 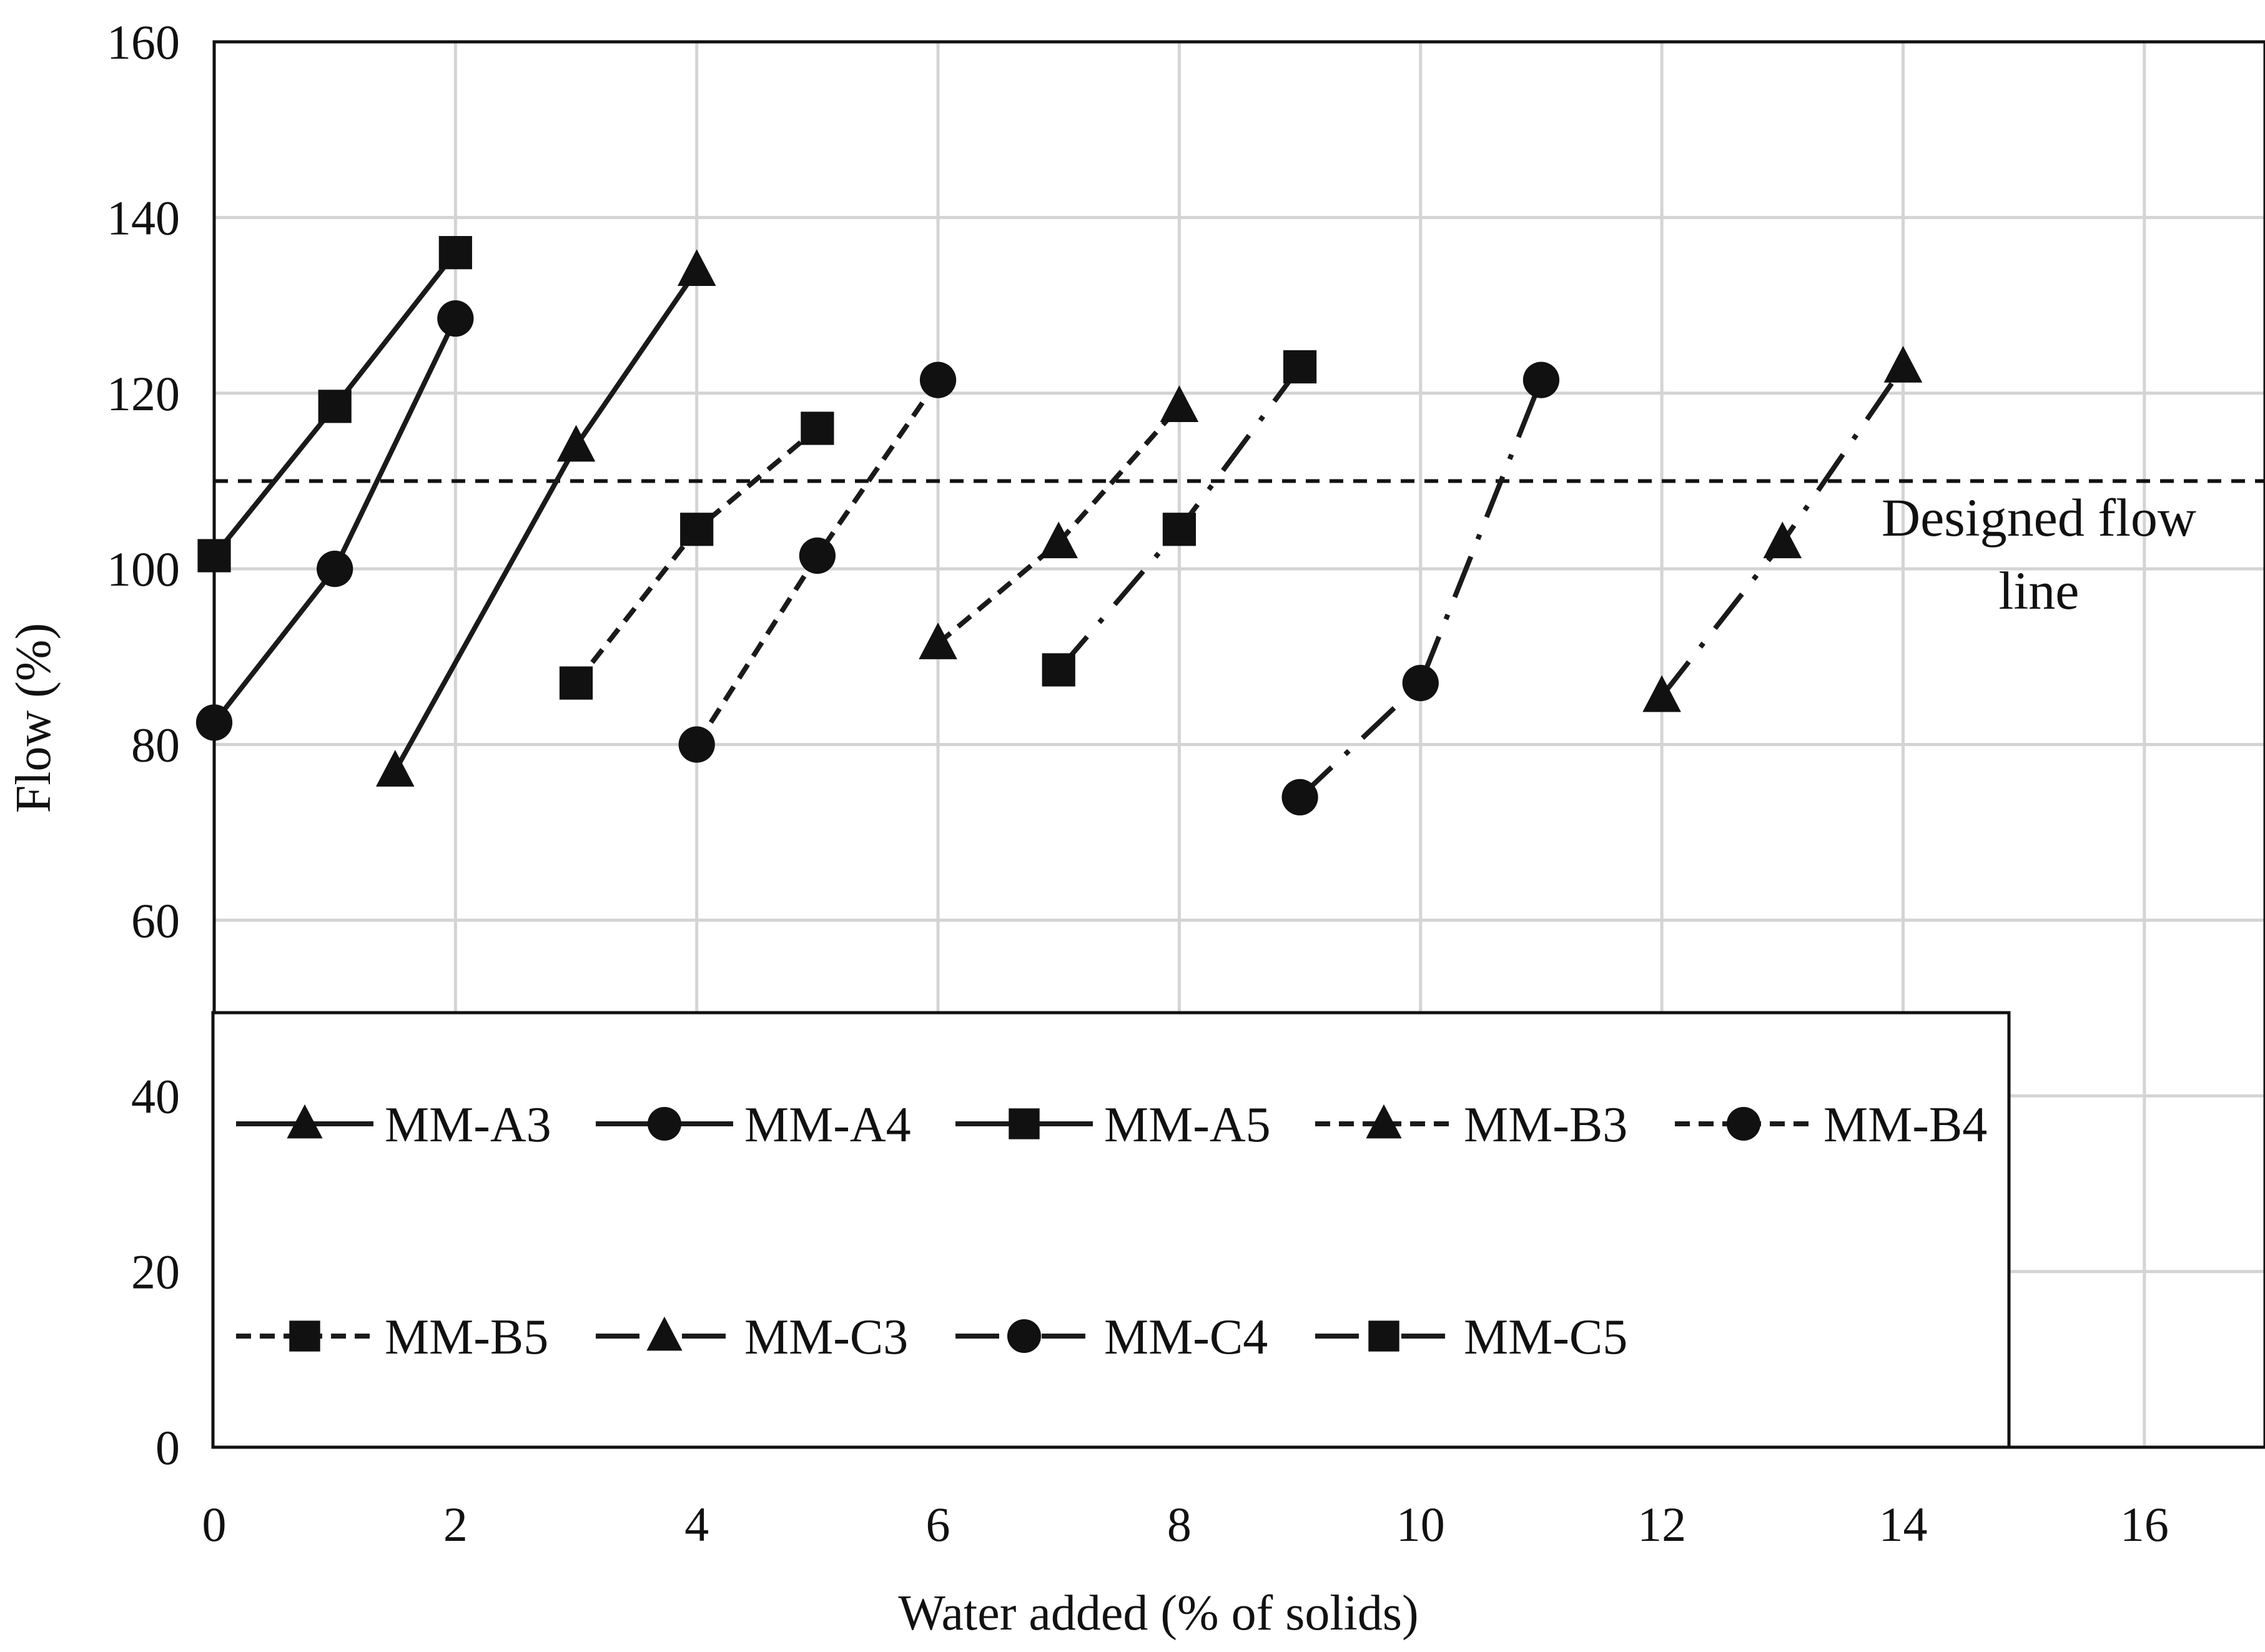 What do you see at coordinates (455, 1524) in the screenshot?
I see `x-tick-label: 2` at bounding box center [455, 1524].